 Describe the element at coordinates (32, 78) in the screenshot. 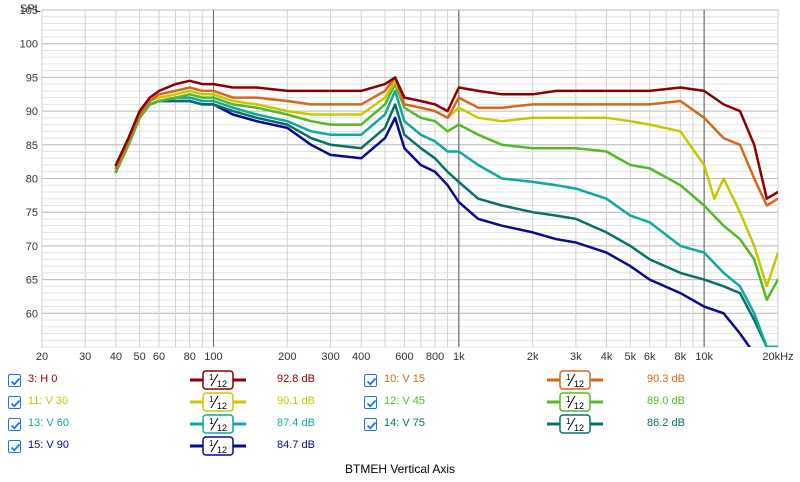

I see `y-tick-label: 95` at that location.